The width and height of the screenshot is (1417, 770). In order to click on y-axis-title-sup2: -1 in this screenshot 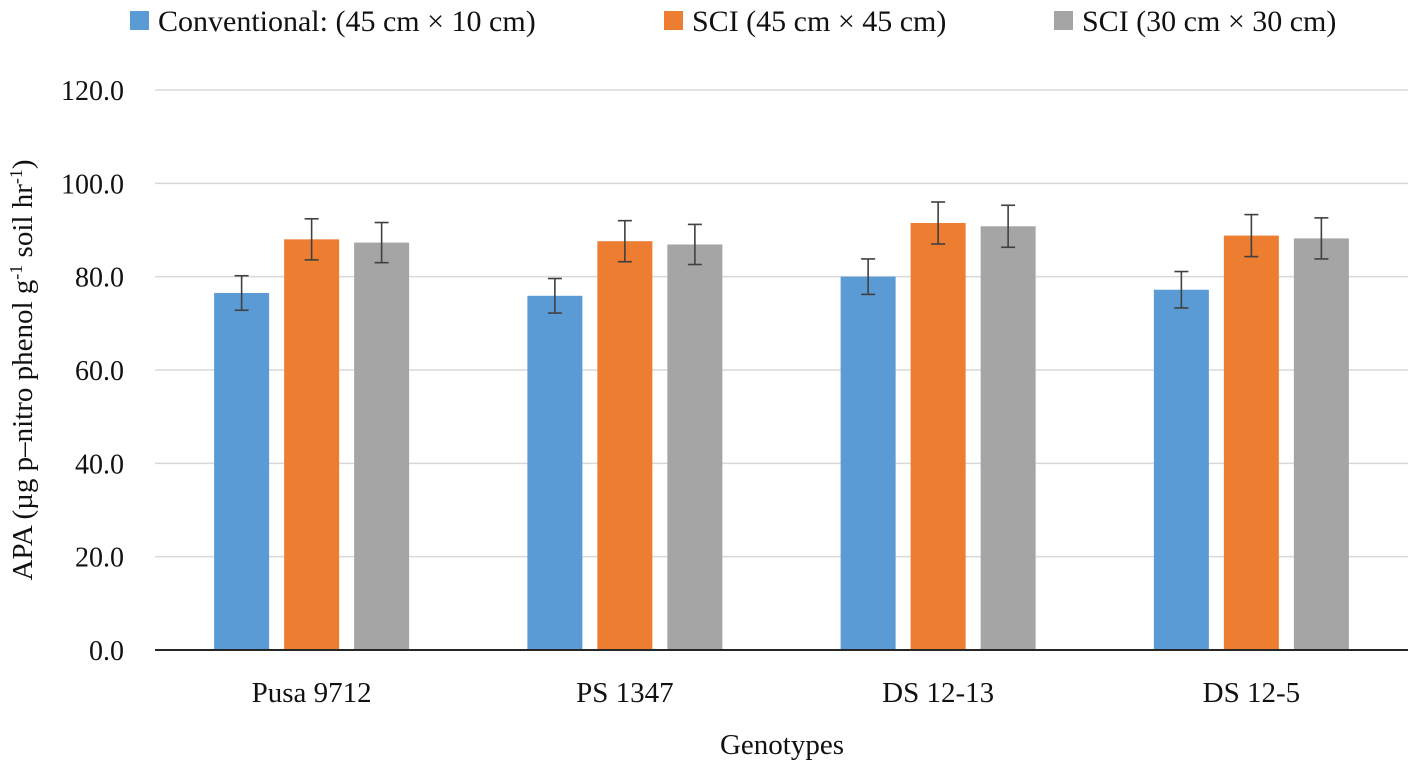, I will do `click(16, 176)`.